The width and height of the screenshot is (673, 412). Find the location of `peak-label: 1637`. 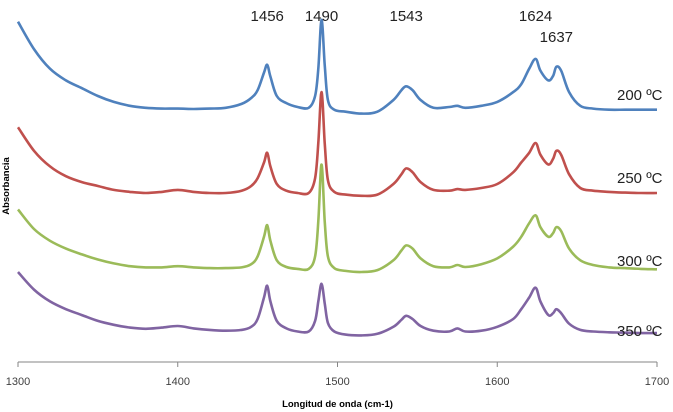

peak-label: 1637 is located at coordinates (556, 37).